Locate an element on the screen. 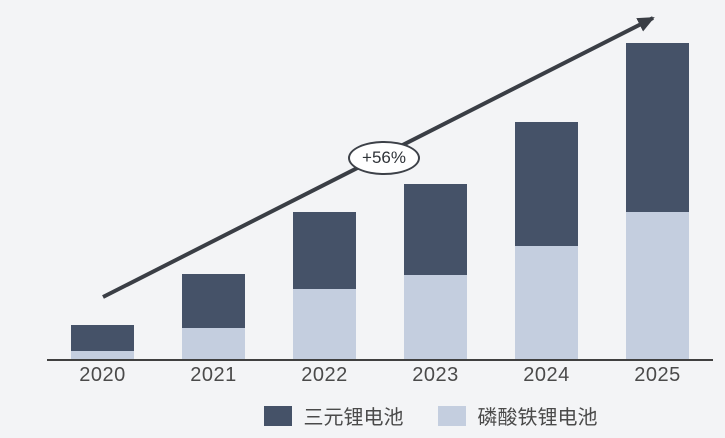 The height and width of the screenshot is (438, 725). x-axis-tick-label-2021: 2021 is located at coordinates (213, 375).